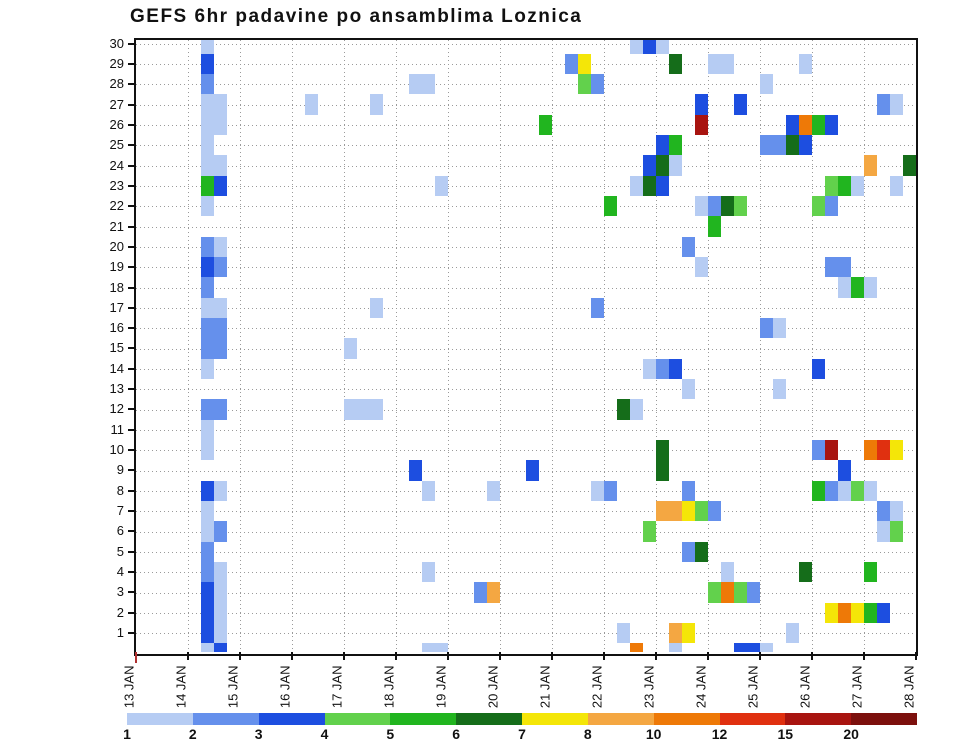 The height and width of the screenshot is (742, 960). What do you see at coordinates (653, 734) in the screenshot?
I see `colorbar-value-label: 10` at bounding box center [653, 734].